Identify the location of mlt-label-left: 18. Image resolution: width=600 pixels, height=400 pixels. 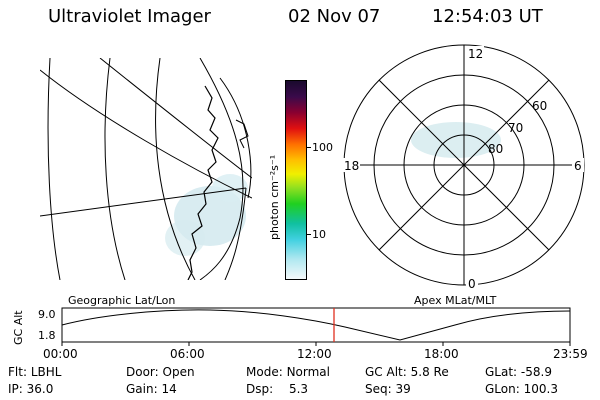
(351, 166).